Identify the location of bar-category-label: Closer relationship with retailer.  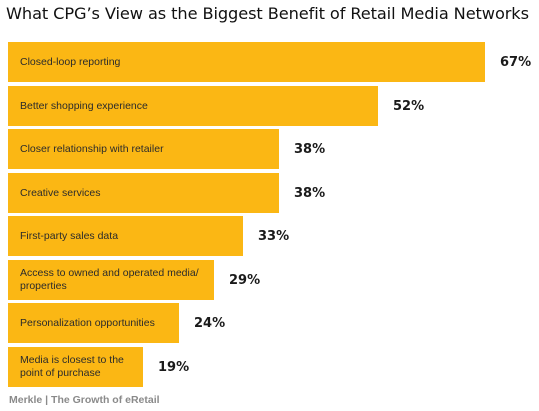
(92, 148).